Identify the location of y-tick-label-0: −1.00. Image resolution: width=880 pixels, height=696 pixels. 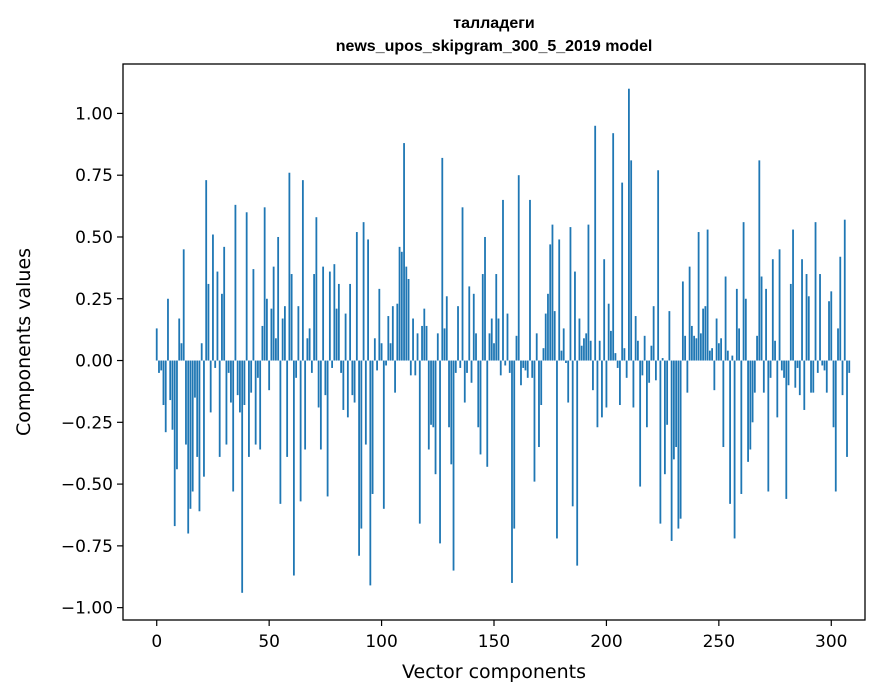
(87, 609).